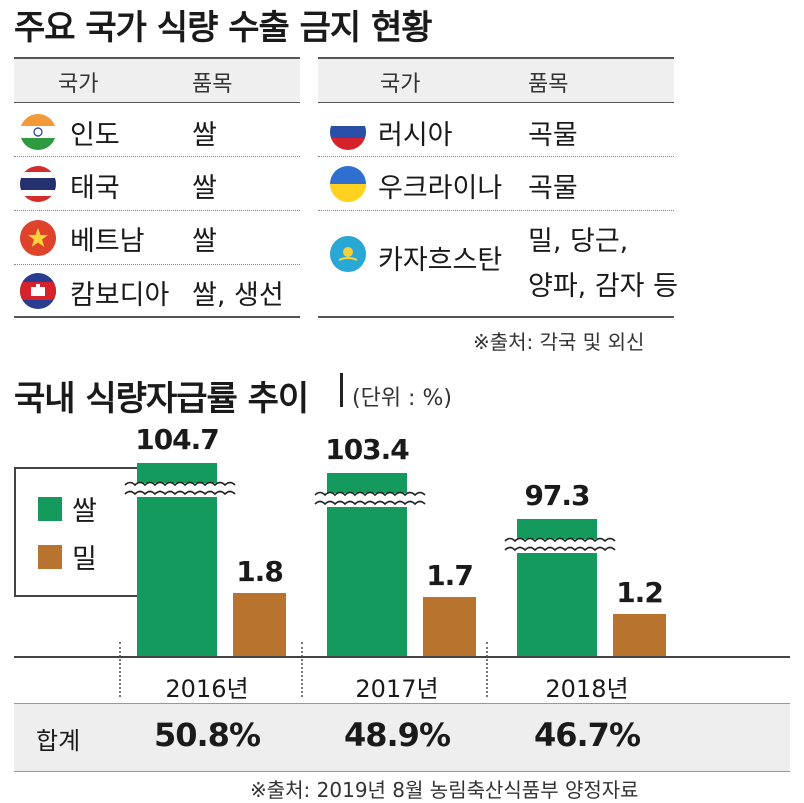 The image size is (804, 803). Describe the element at coordinates (603, 286) in the screenshot. I see `item-name-line2: 양파, 감자 등` at that location.